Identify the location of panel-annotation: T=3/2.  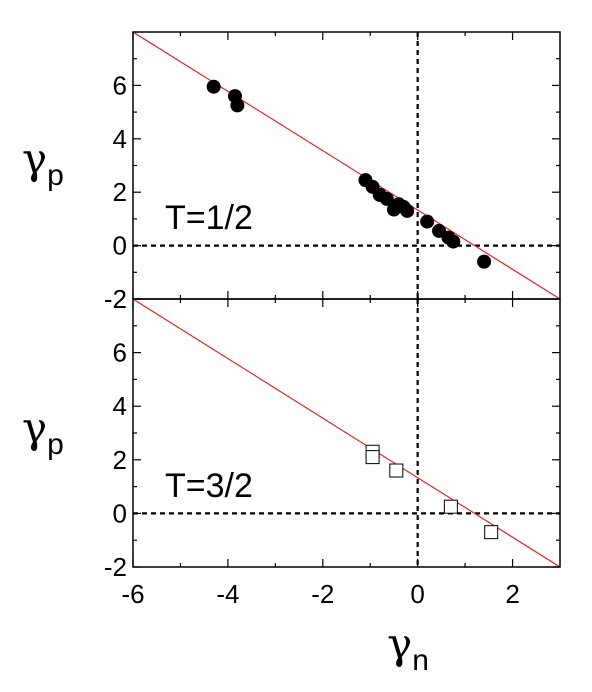
(209, 486).